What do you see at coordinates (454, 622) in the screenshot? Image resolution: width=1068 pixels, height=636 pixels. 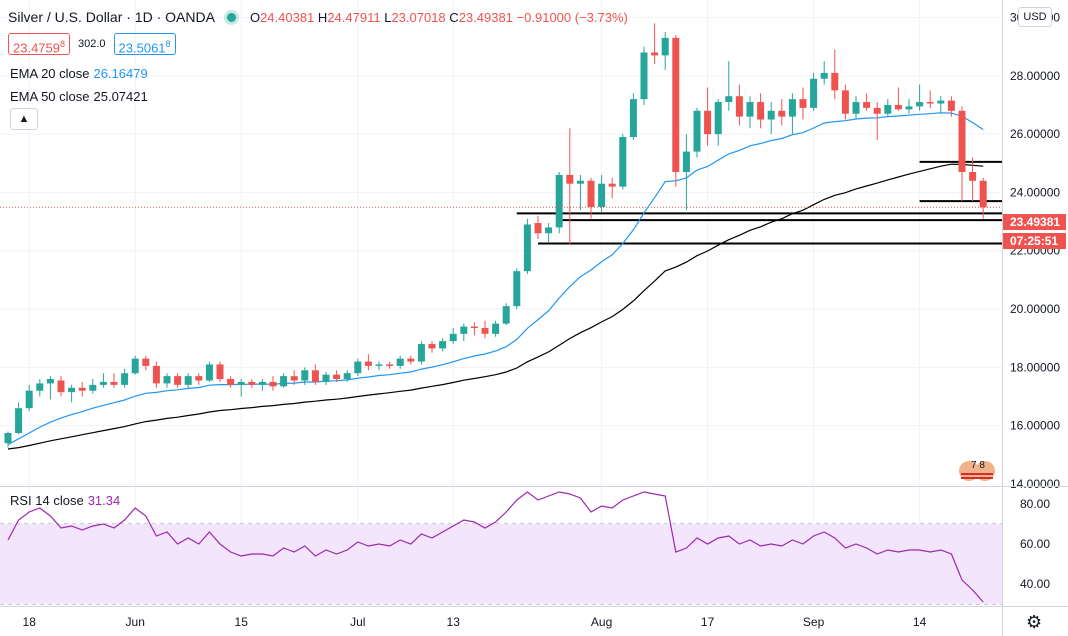 I see `date-tick-label: 13` at bounding box center [454, 622].